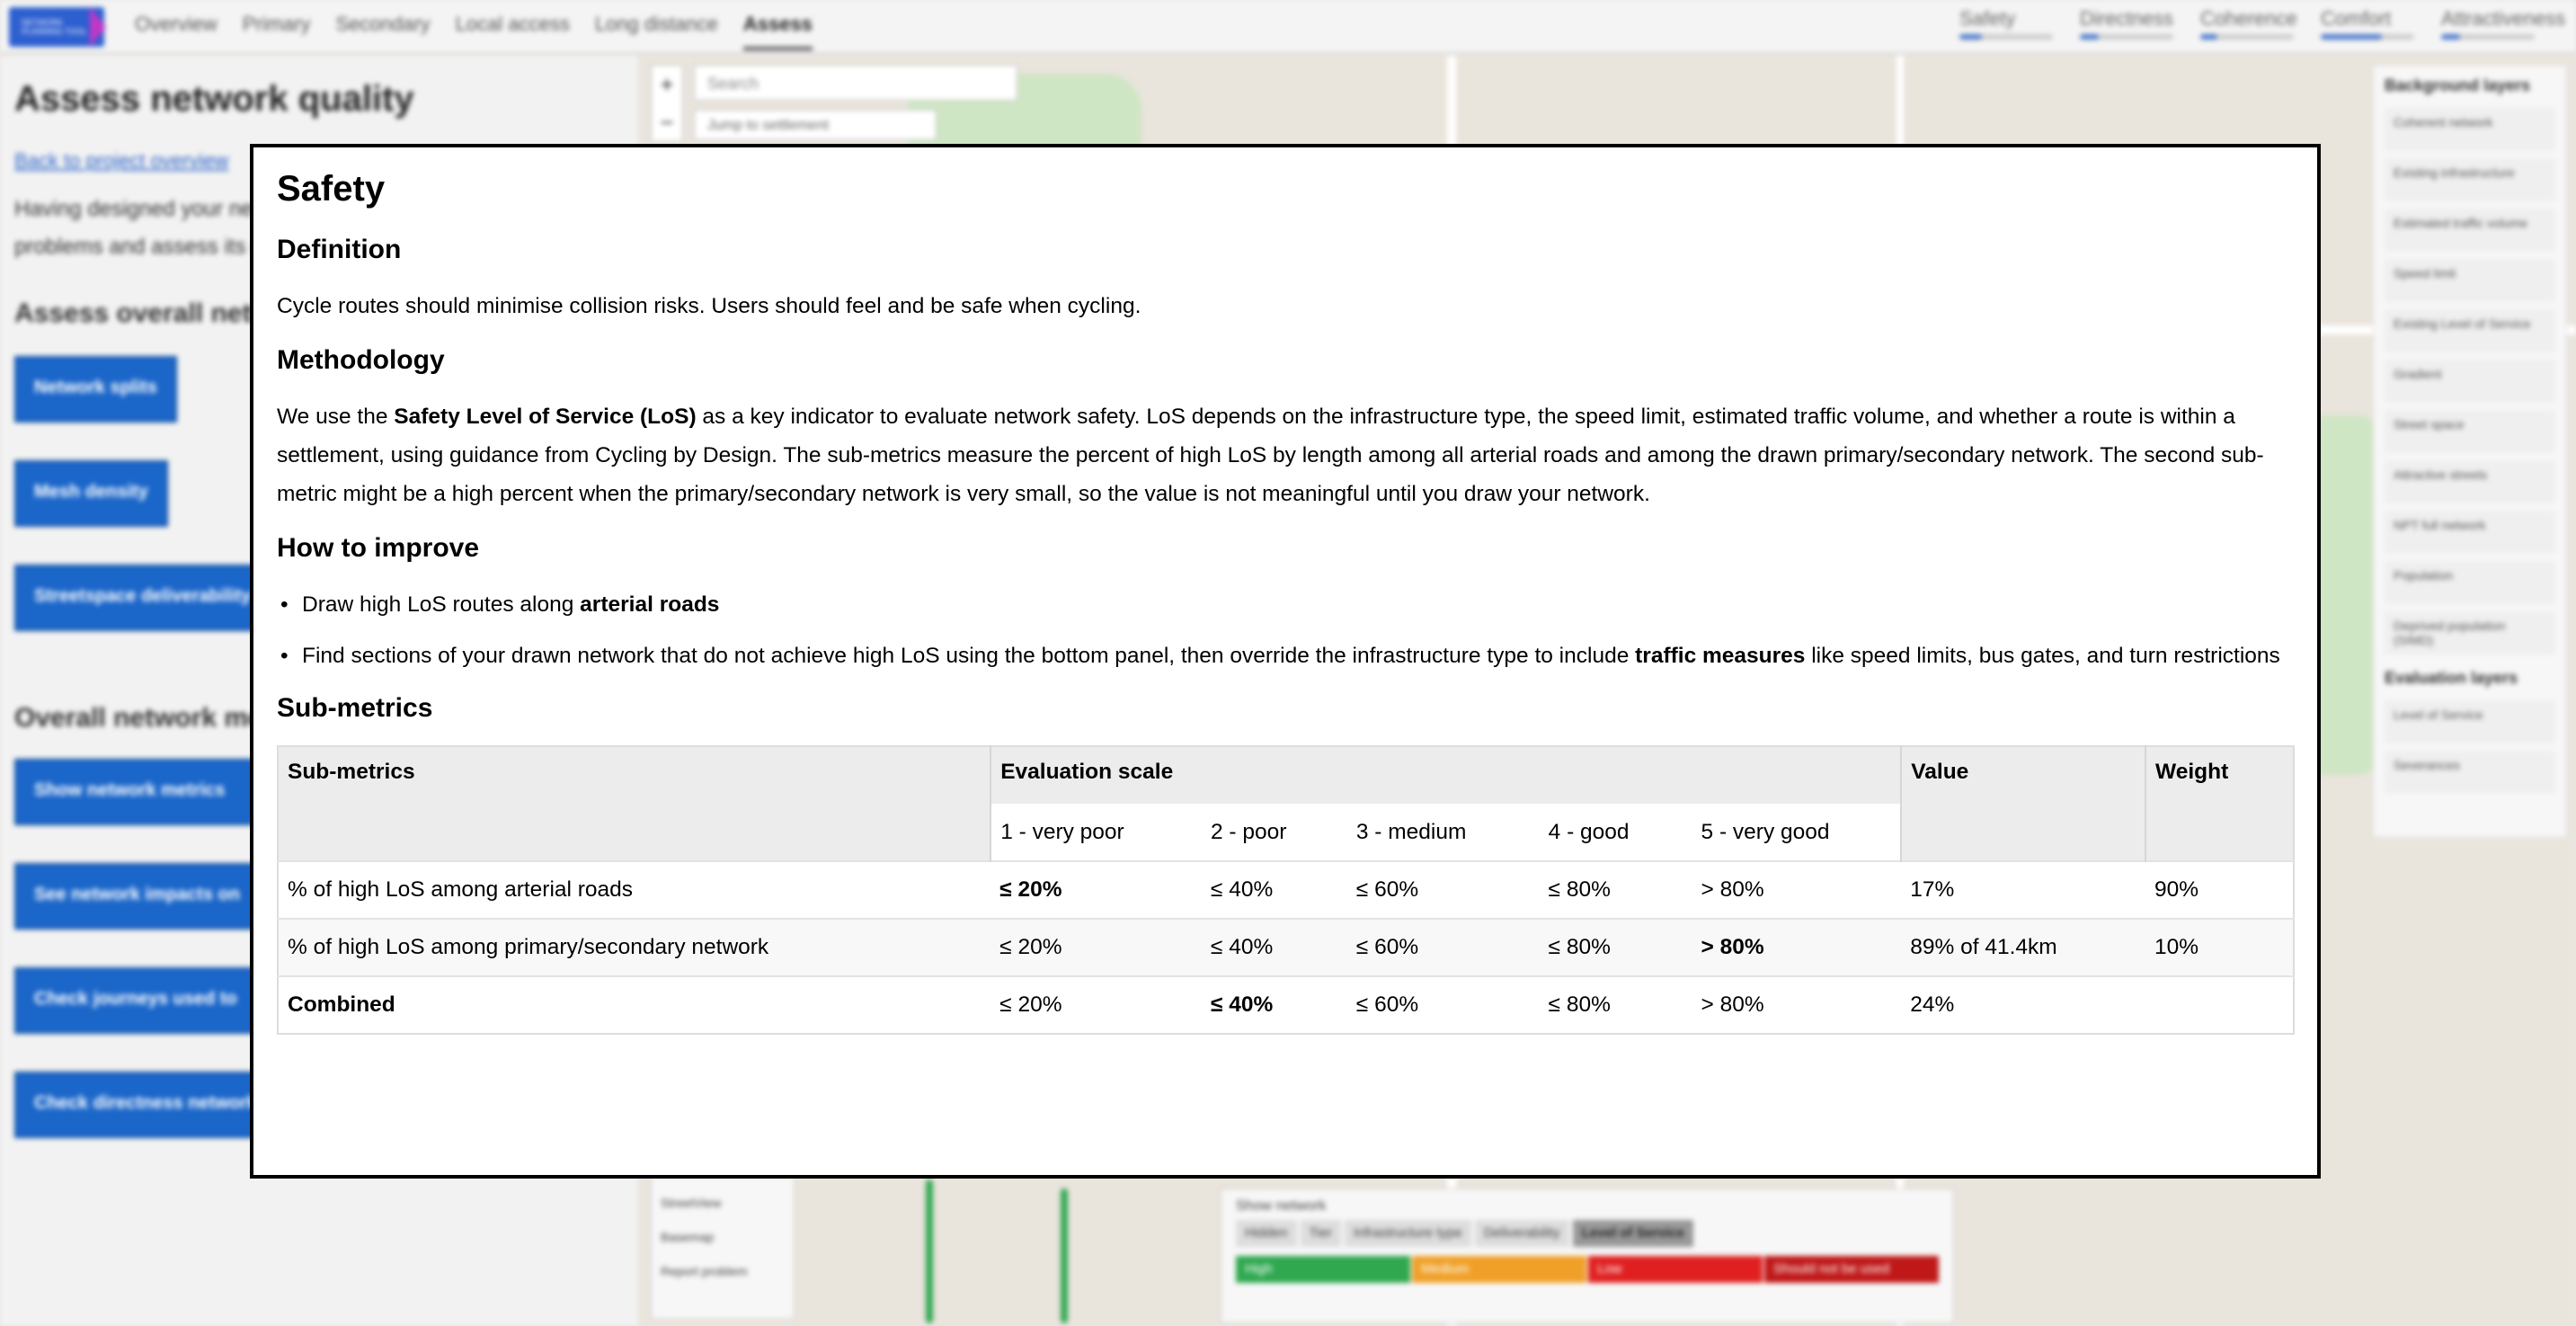 The image size is (2576, 1326). What do you see at coordinates (667, 85) in the screenshot?
I see `zoom-in-button: +` at bounding box center [667, 85].